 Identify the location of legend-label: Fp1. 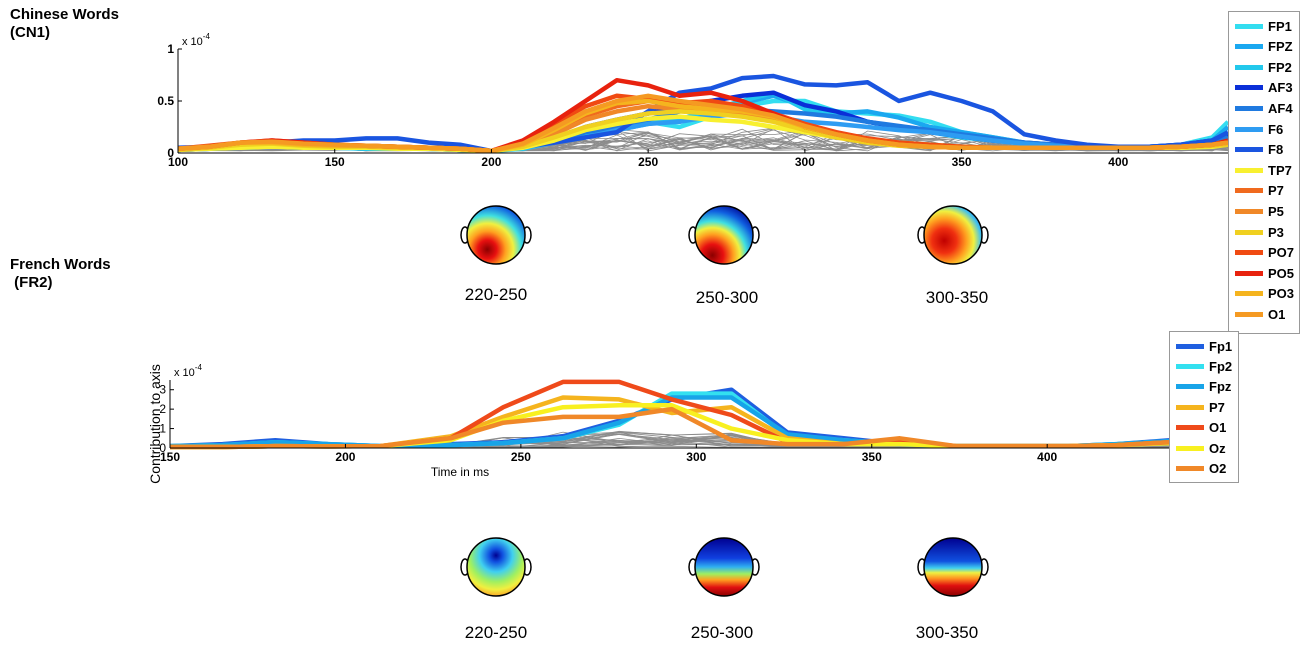
(1221, 346).